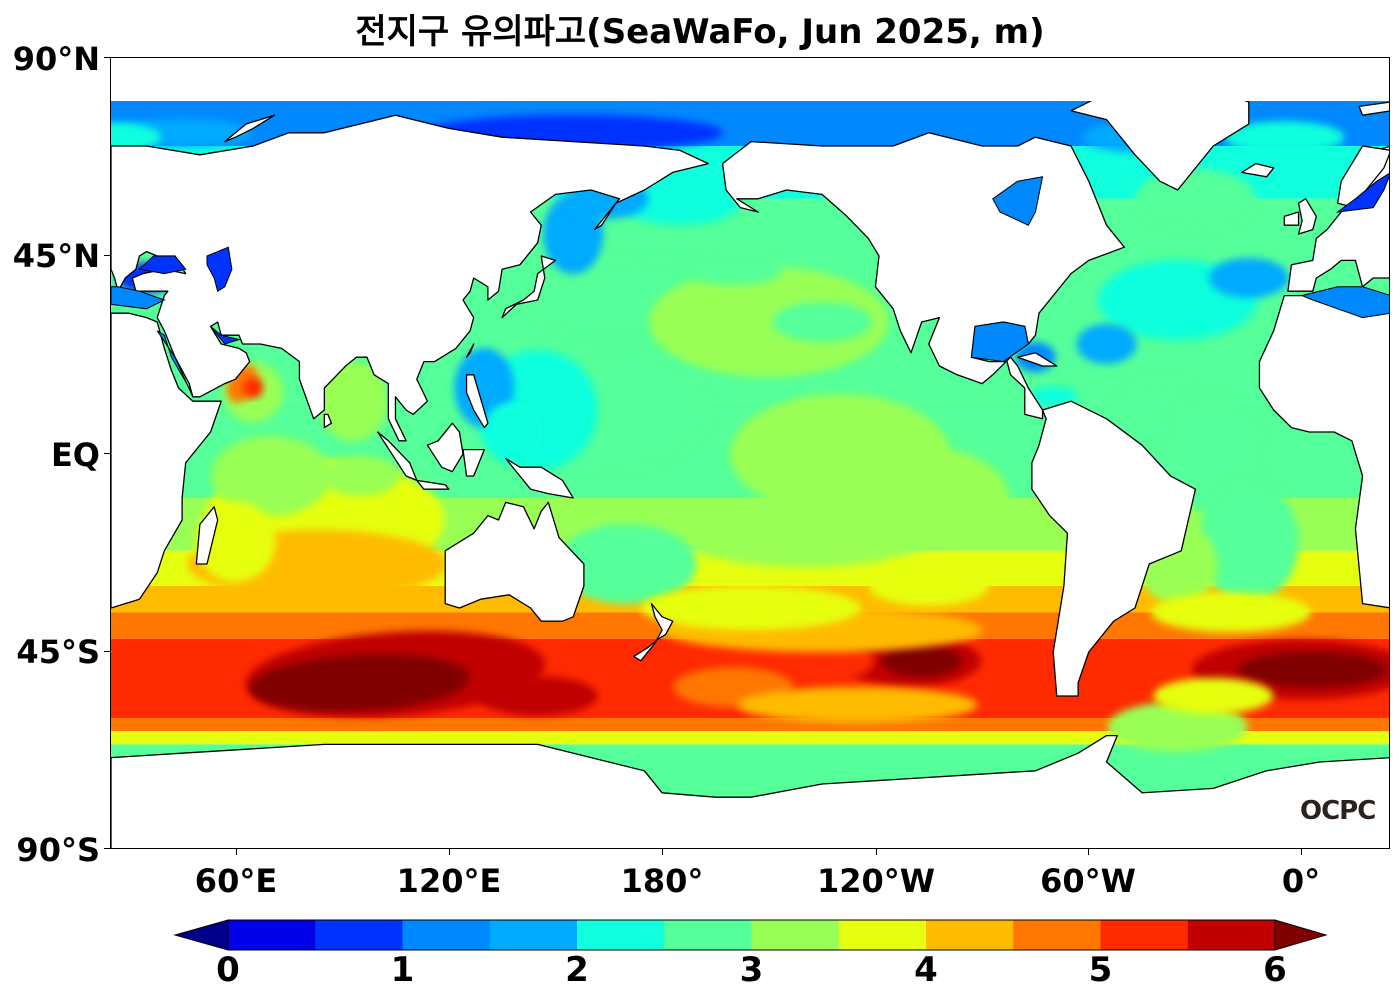  Describe the element at coordinates (1100, 970) in the screenshot. I see `colorbar-tick-label: 5` at that location.